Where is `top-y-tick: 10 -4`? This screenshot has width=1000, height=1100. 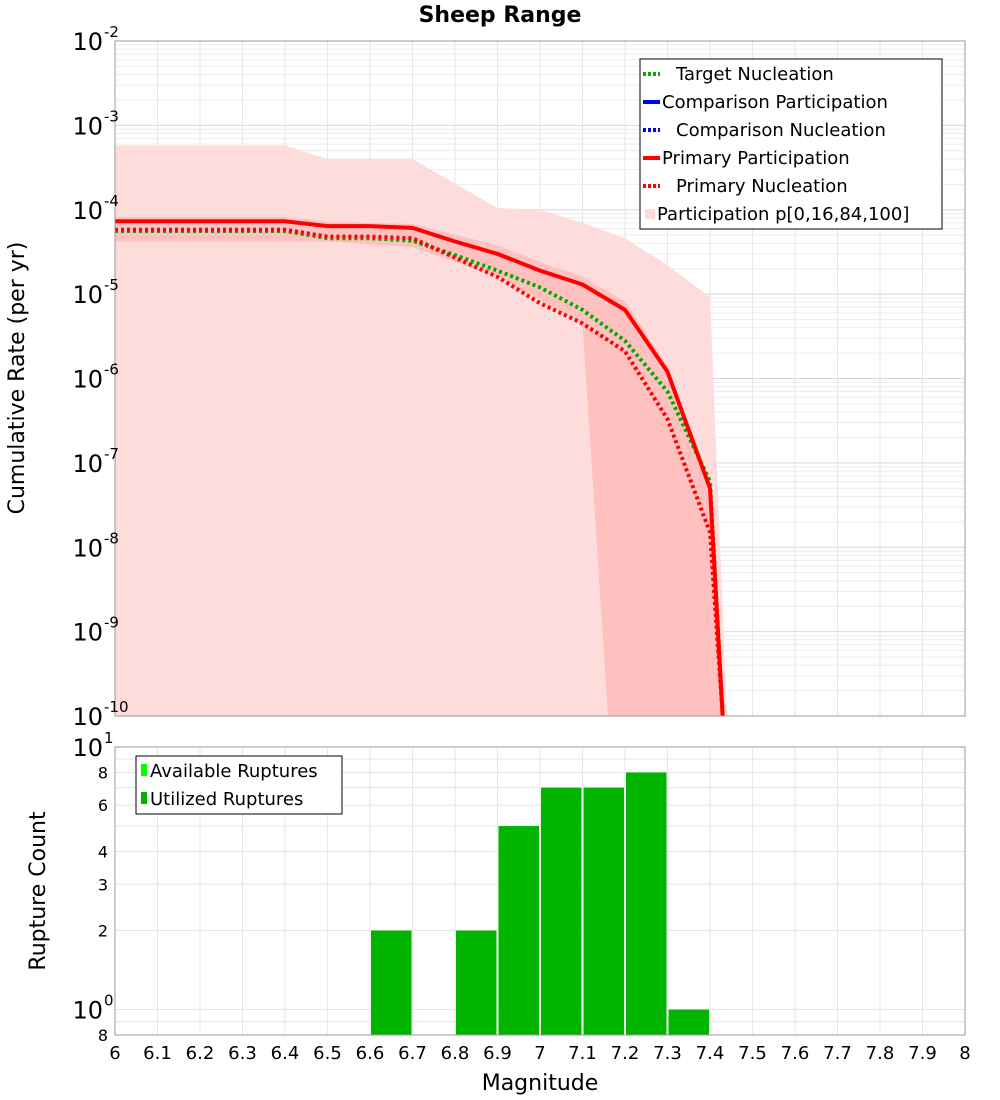 top-y-tick: 10 -4 is located at coordinates (95, 208).